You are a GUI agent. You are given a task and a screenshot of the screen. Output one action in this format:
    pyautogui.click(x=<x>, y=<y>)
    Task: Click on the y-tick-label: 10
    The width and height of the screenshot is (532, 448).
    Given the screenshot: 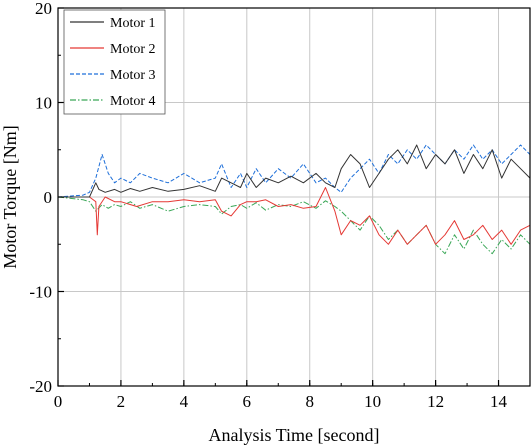 What is the action you would take?
    pyautogui.click(x=43, y=103)
    